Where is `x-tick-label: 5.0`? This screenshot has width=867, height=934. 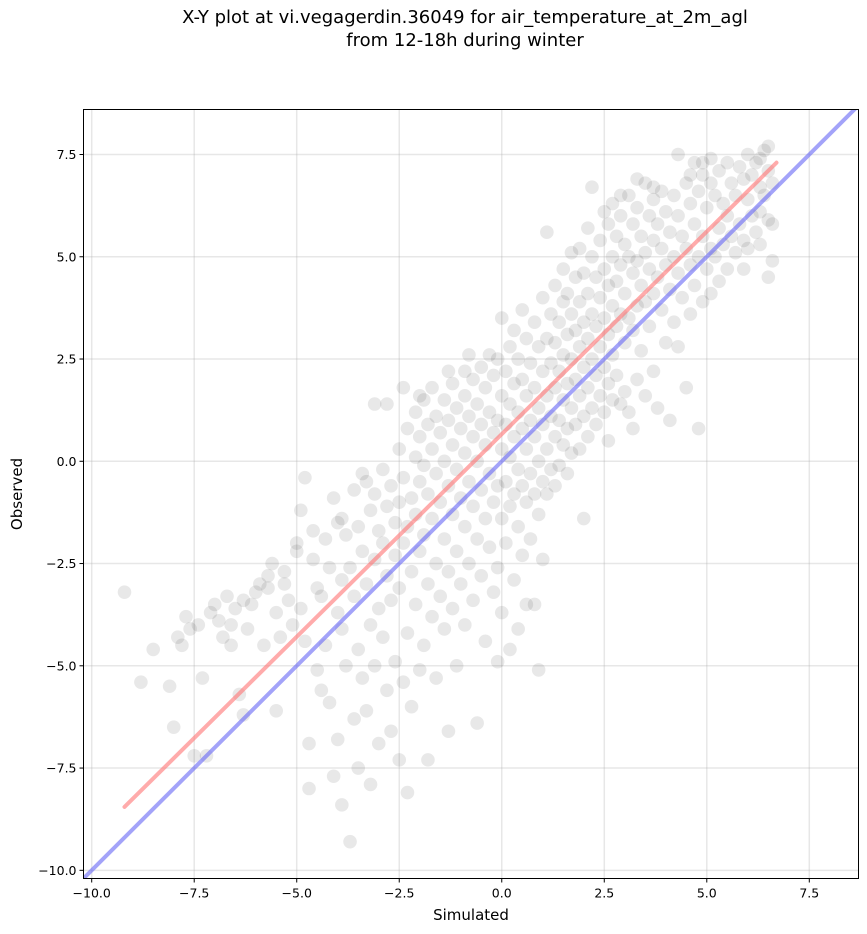
x-tick-label: 5.0 is located at coordinates (707, 893).